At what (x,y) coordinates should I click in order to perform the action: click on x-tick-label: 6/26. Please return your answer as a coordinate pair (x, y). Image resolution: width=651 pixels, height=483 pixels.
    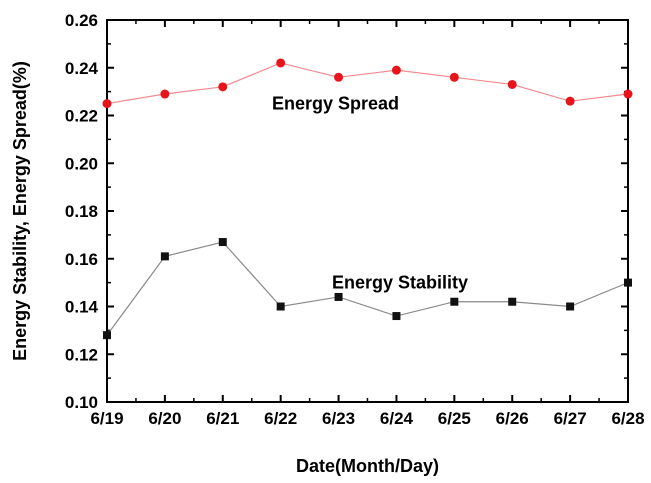
    Looking at the image, I should click on (512, 418).